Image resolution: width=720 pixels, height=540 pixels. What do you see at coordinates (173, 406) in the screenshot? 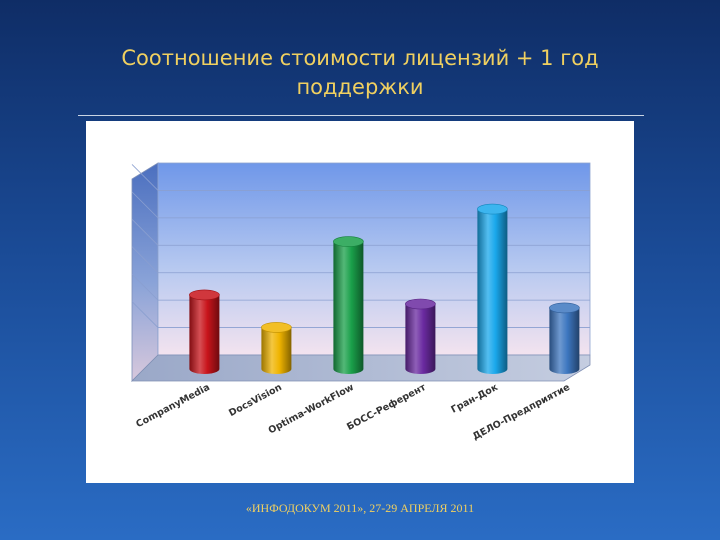
I see `x-tick-label: CompanyMedia` at bounding box center [173, 406].